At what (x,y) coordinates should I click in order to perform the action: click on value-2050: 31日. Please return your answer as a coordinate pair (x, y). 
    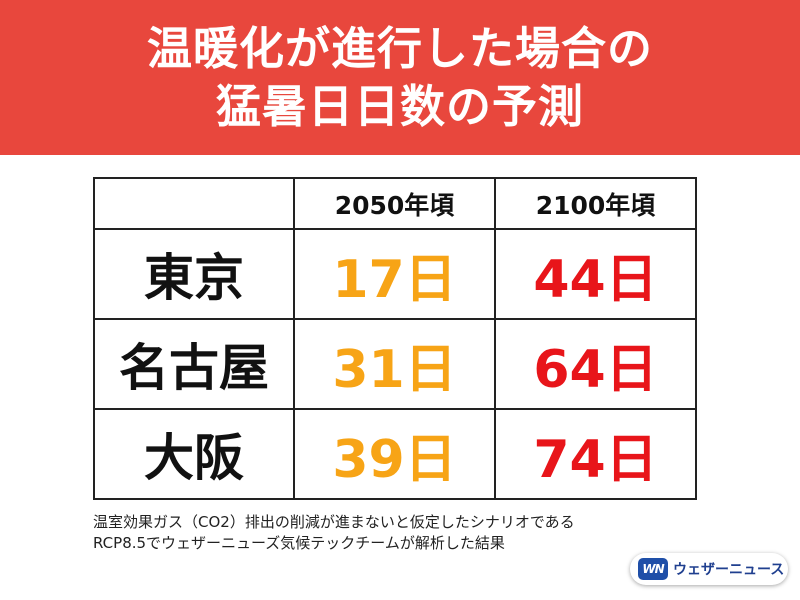
    Looking at the image, I should click on (394, 364).